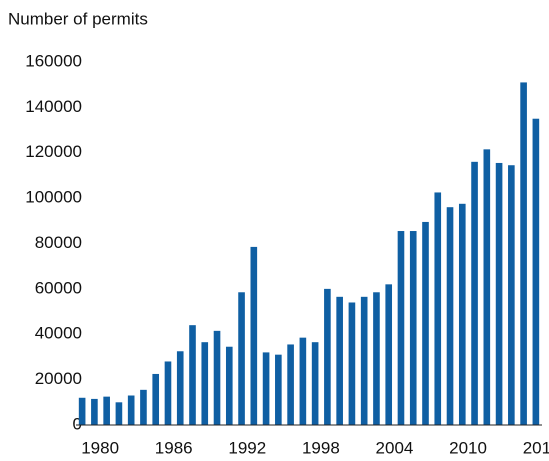  Describe the element at coordinates (58, 333) in the screenshot. I see `y-tick-label: 40000` at that location.